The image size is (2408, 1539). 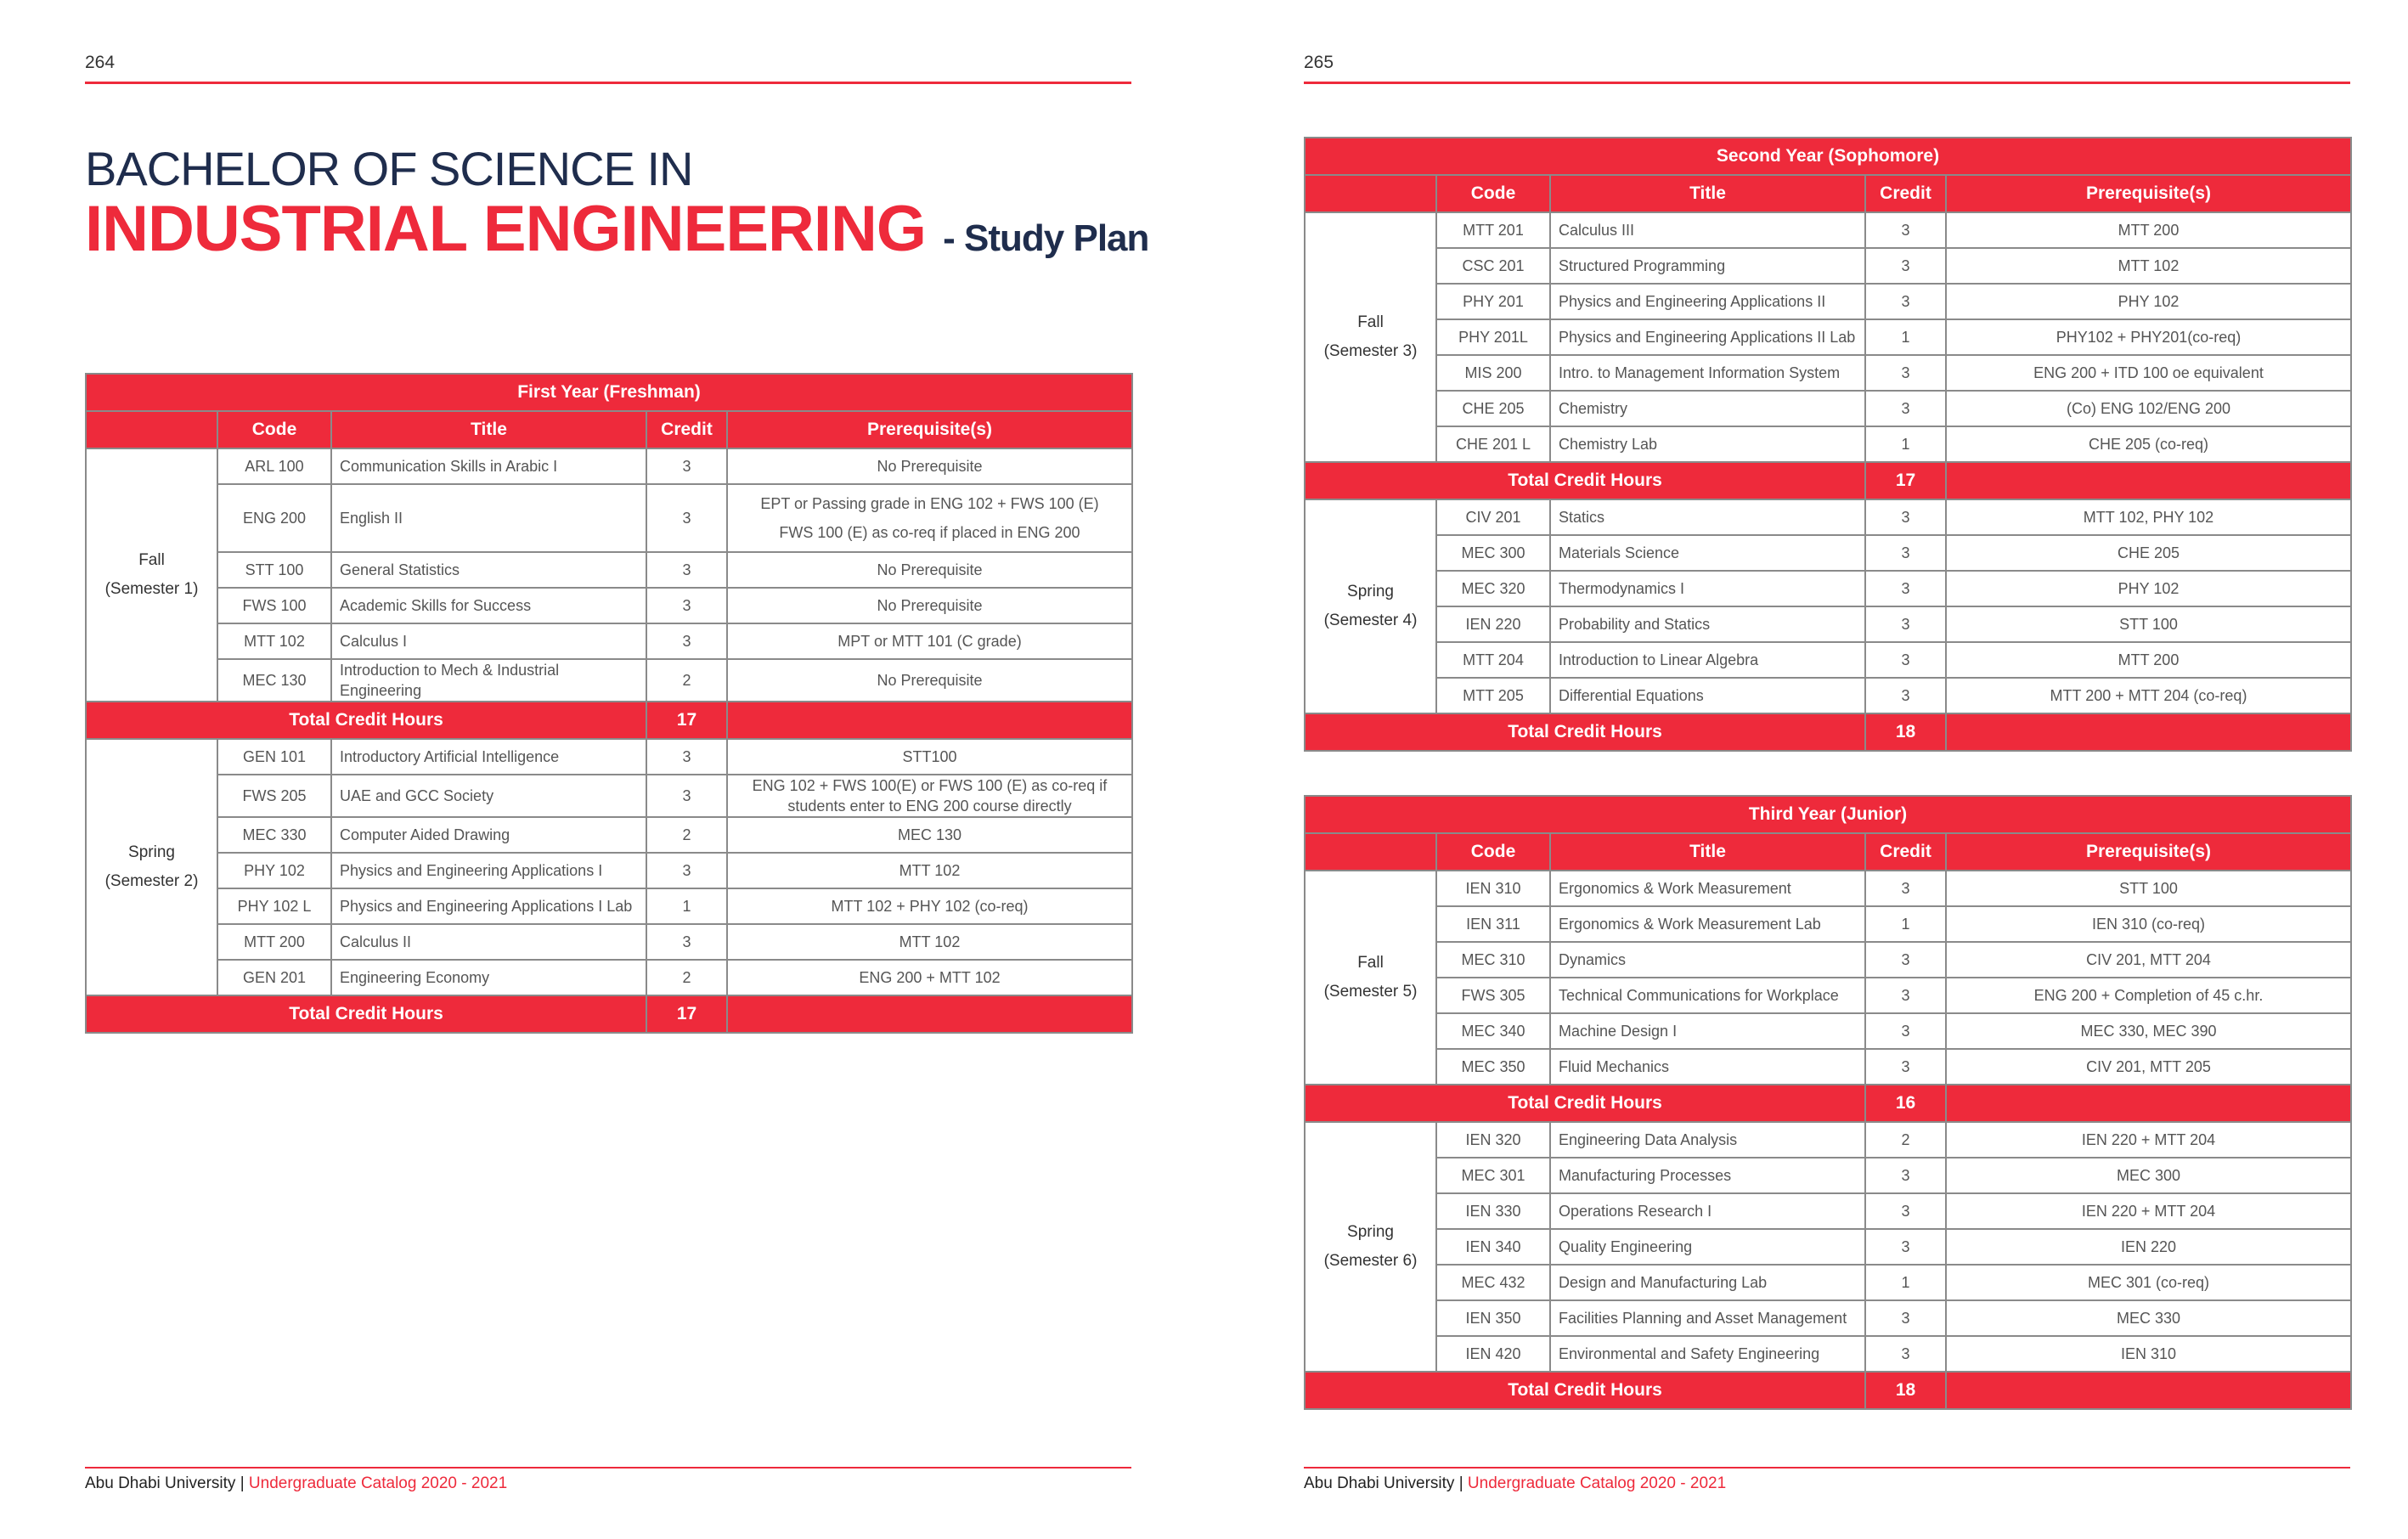 What do you see at coordinates (152, 881) in the screenshot?
I see `semester-number: (Semester 2)` at bounding box center [152, 881].